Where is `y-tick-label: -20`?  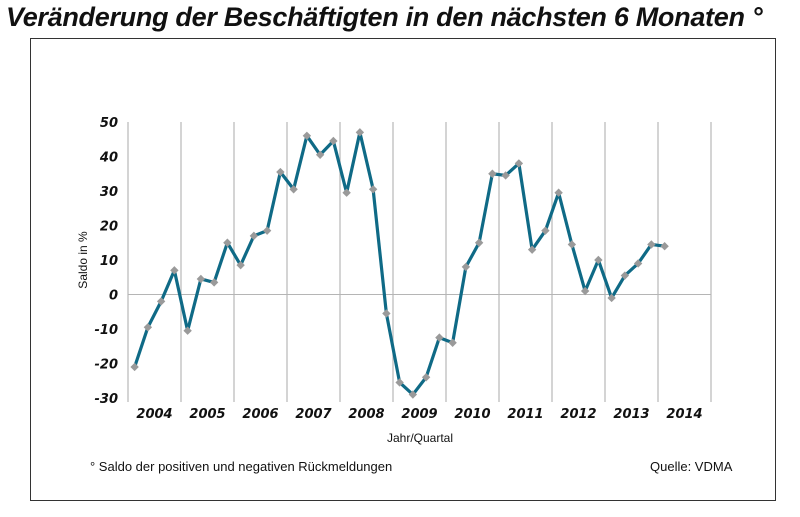
y-tick-label: -20 is located at coordinates (107, 365).